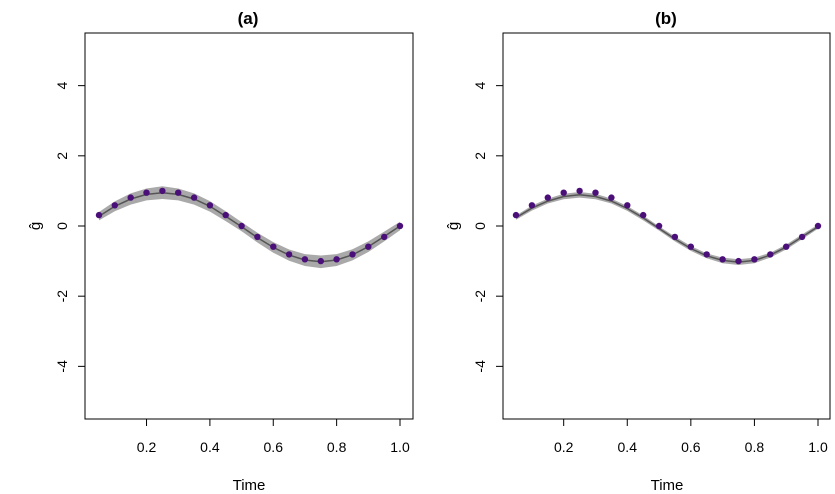 Image resolution: width=835 pixels, height=494 pixels. Describe the element at coordinates (248, 18) in the screenshot. I see `panel-a-title: (a)` at that location.